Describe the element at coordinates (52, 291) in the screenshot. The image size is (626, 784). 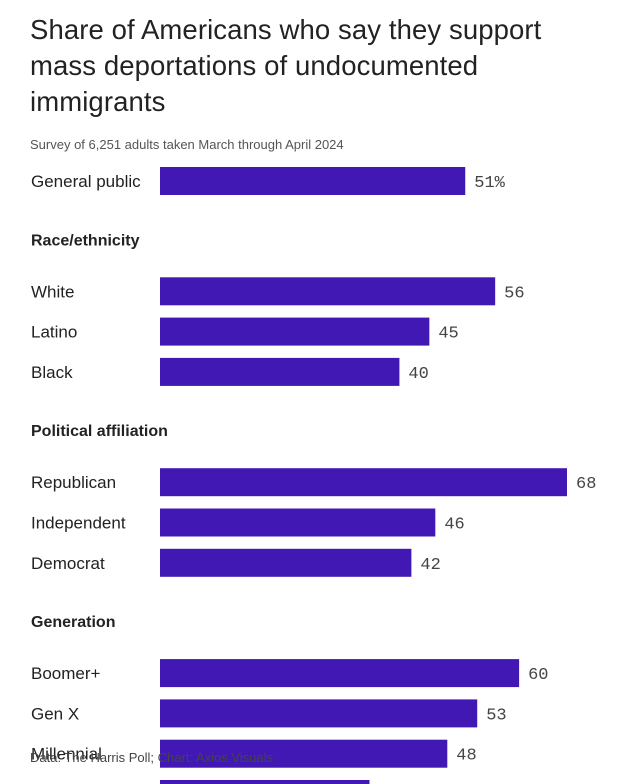
I see `category-label: White` at that location.